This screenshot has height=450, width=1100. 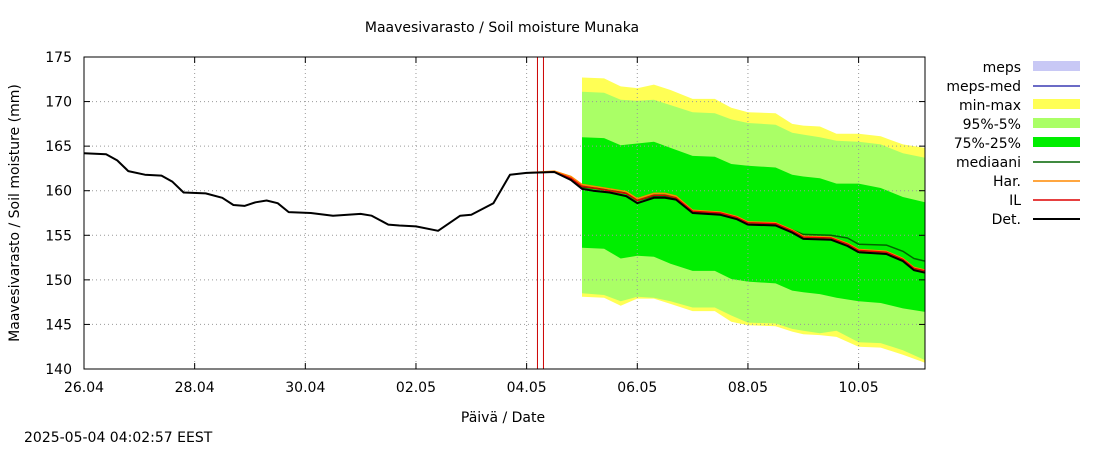 What do you see at coordinates (416, 388) in the screenshot?
I see `x-tick-label: 02.05` at bounding box center [416, 388].